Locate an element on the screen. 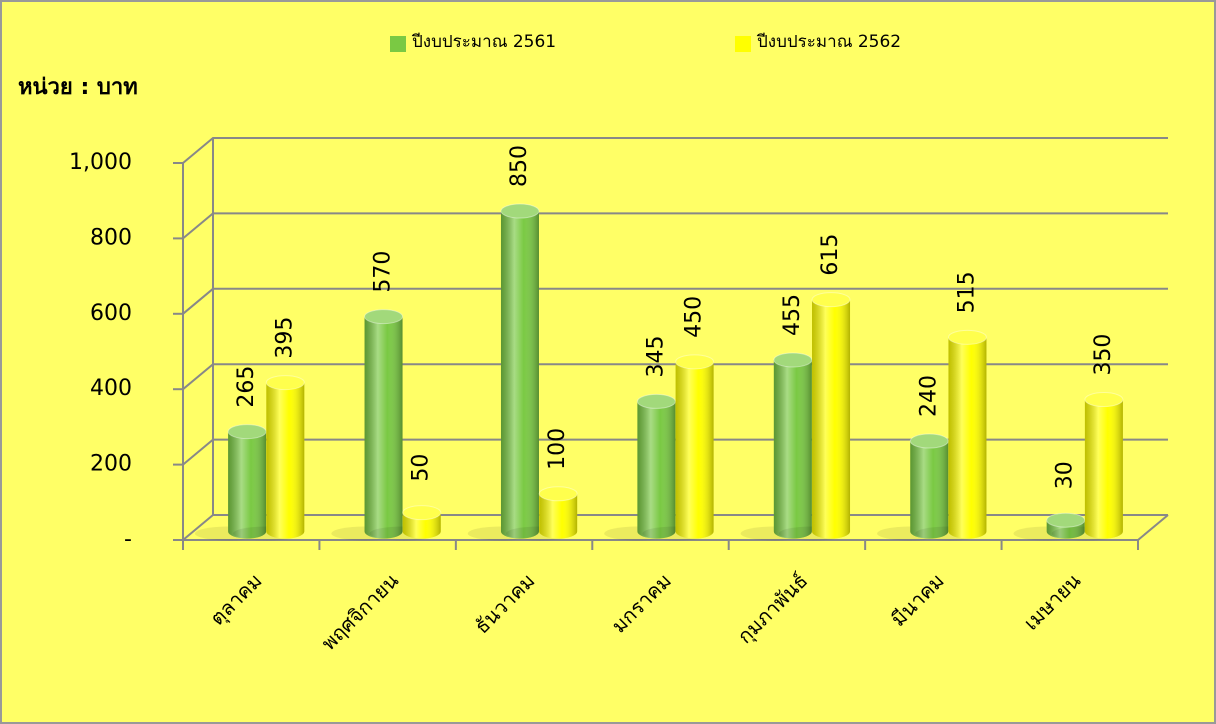 The width and height of the screenshot is (1216, 724). data-label: 395 is located at coordinates (284, 338).